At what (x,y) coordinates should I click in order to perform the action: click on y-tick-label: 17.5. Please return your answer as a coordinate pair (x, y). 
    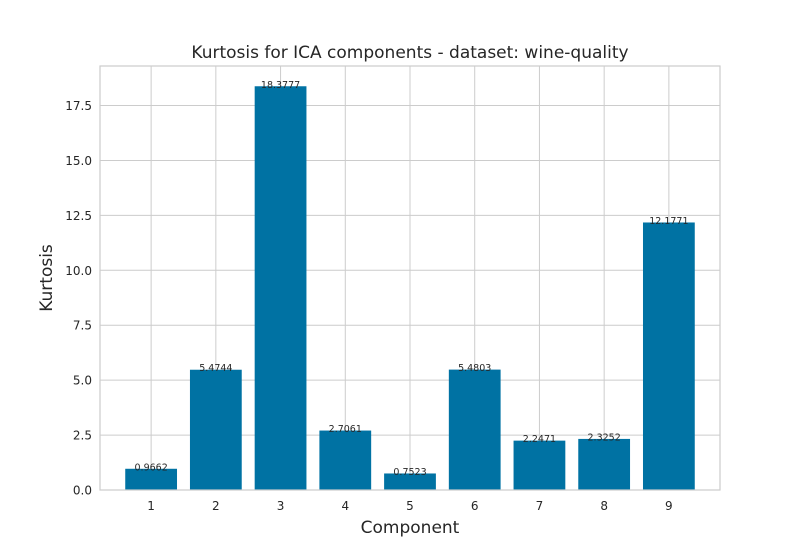
    Looking at the image, I should click on (78, 106).